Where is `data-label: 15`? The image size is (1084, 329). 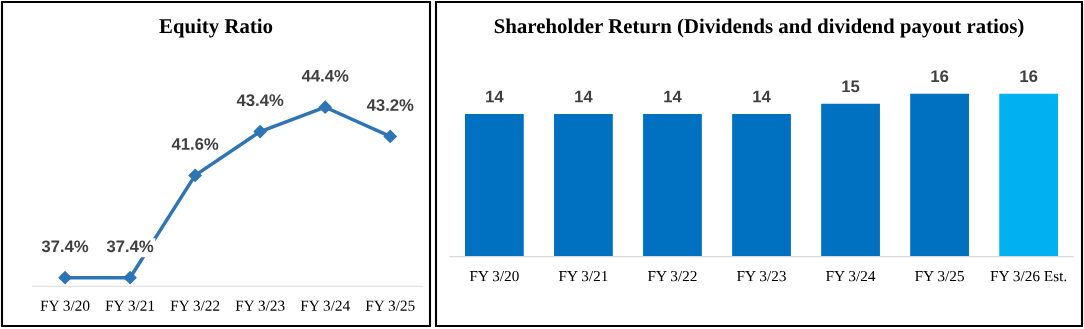
data-label: 15 is located at coordinates (851, 86).